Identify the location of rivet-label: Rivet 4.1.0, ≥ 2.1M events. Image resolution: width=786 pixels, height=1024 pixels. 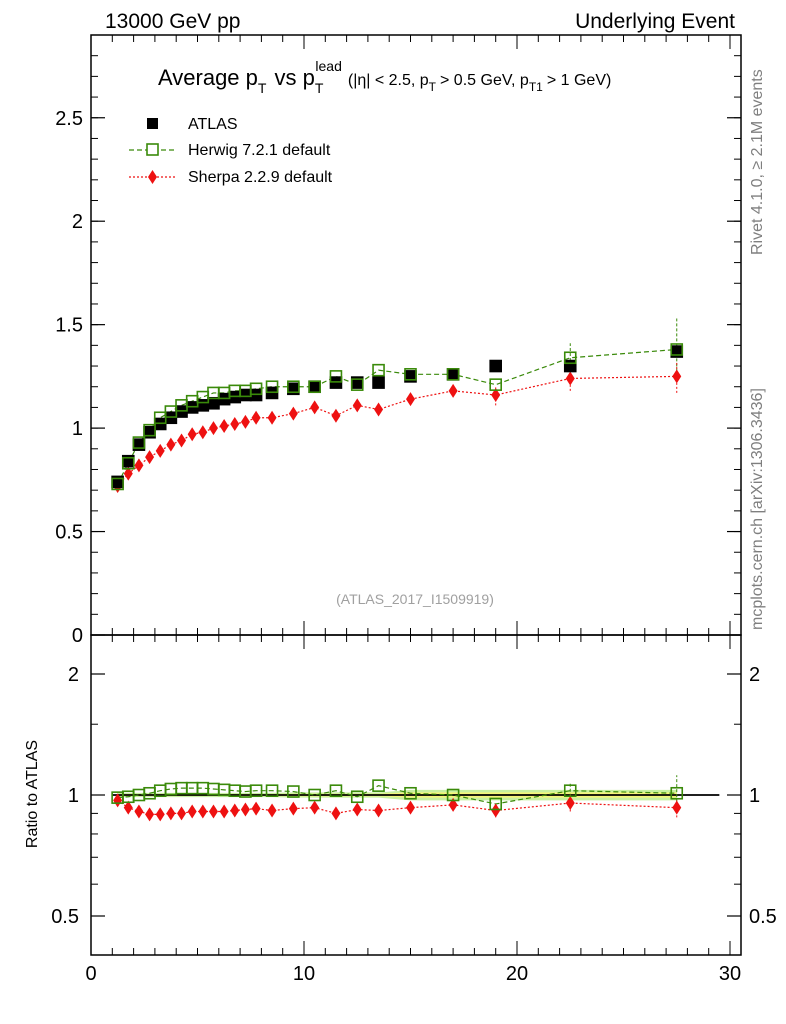
(757, 162).